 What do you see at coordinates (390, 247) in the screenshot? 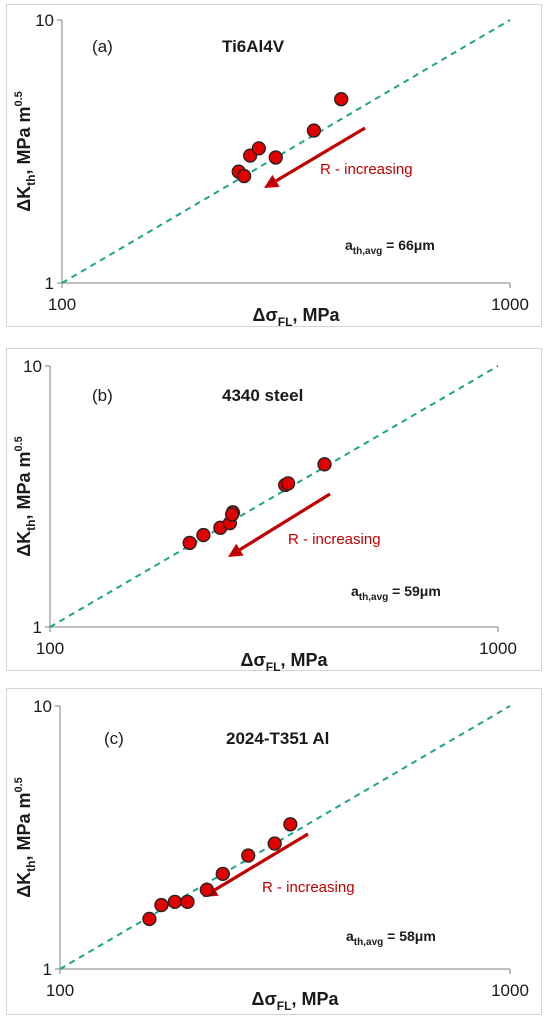
I see `avg-length-label: ath,avg = 66μm` at bounding box center [390, 247].